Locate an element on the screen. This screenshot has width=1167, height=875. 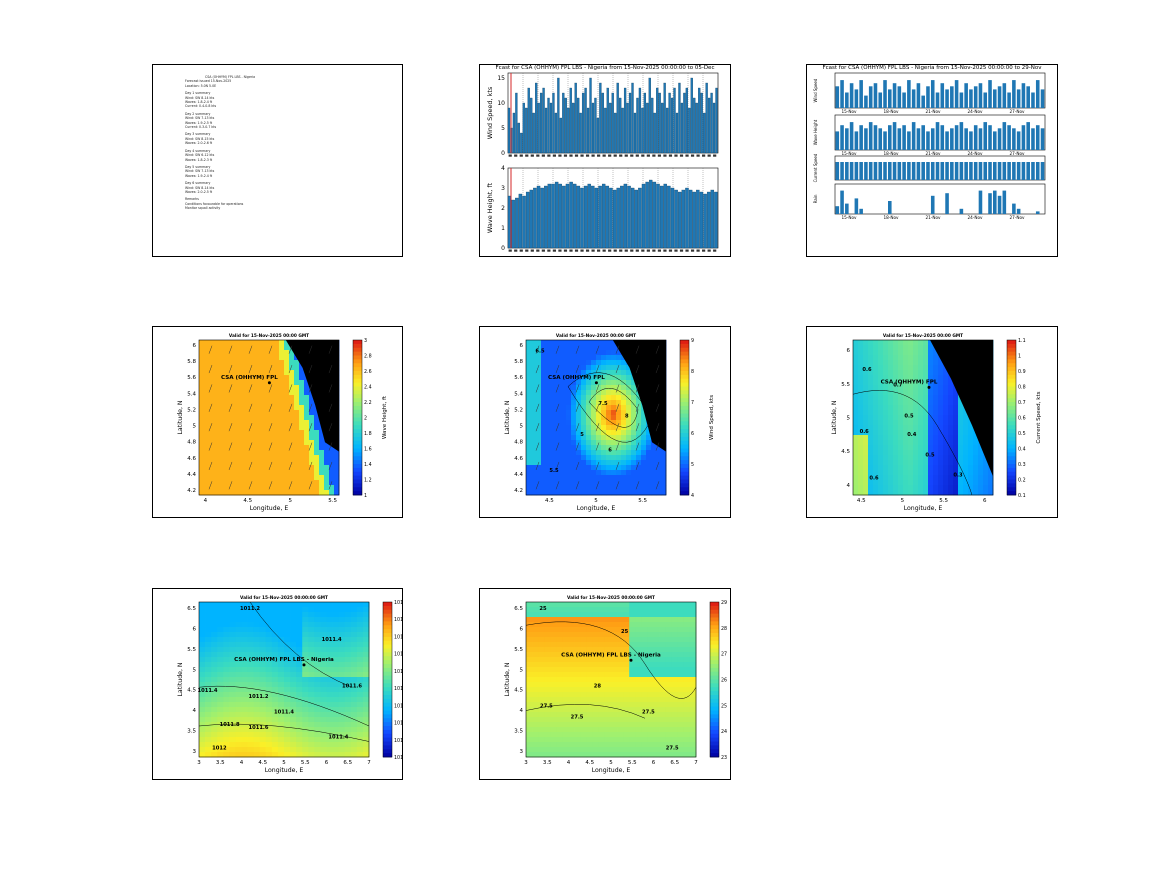
x-tick-label: 15-Nov is located at coordinates (849, 111).